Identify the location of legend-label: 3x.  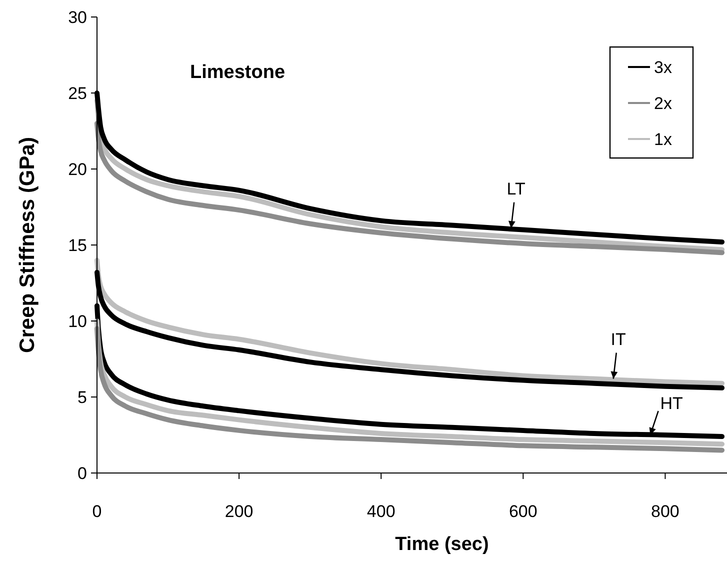
(663, 67).